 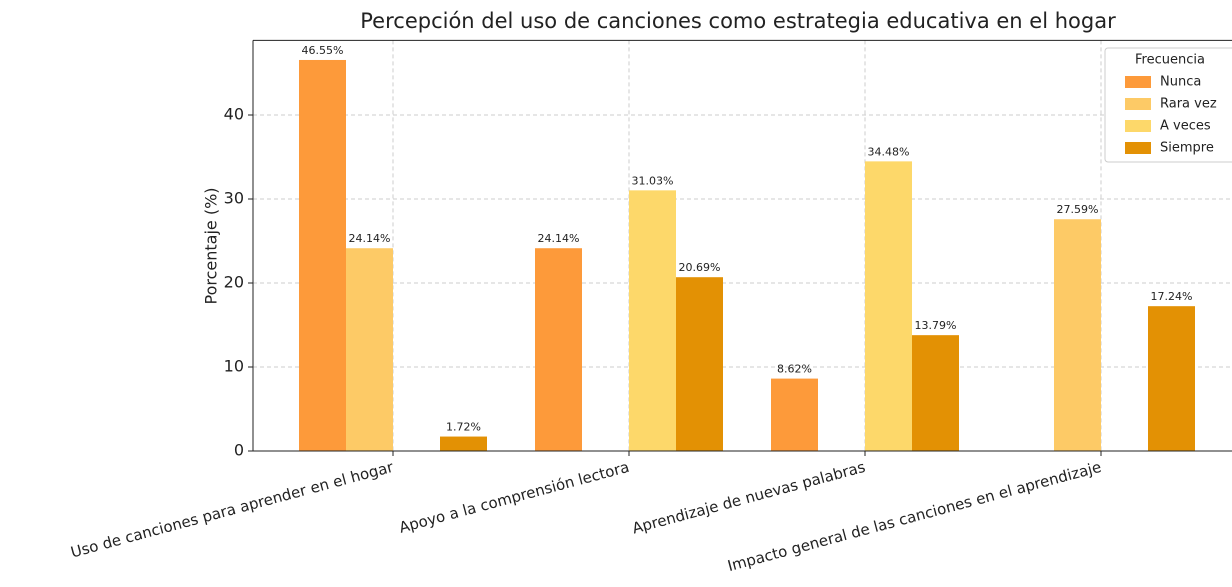 What do you see at coordinates (463, 427) in the screenshot?
I see `data-label: 1.72%` at bounding box center [463, 427].